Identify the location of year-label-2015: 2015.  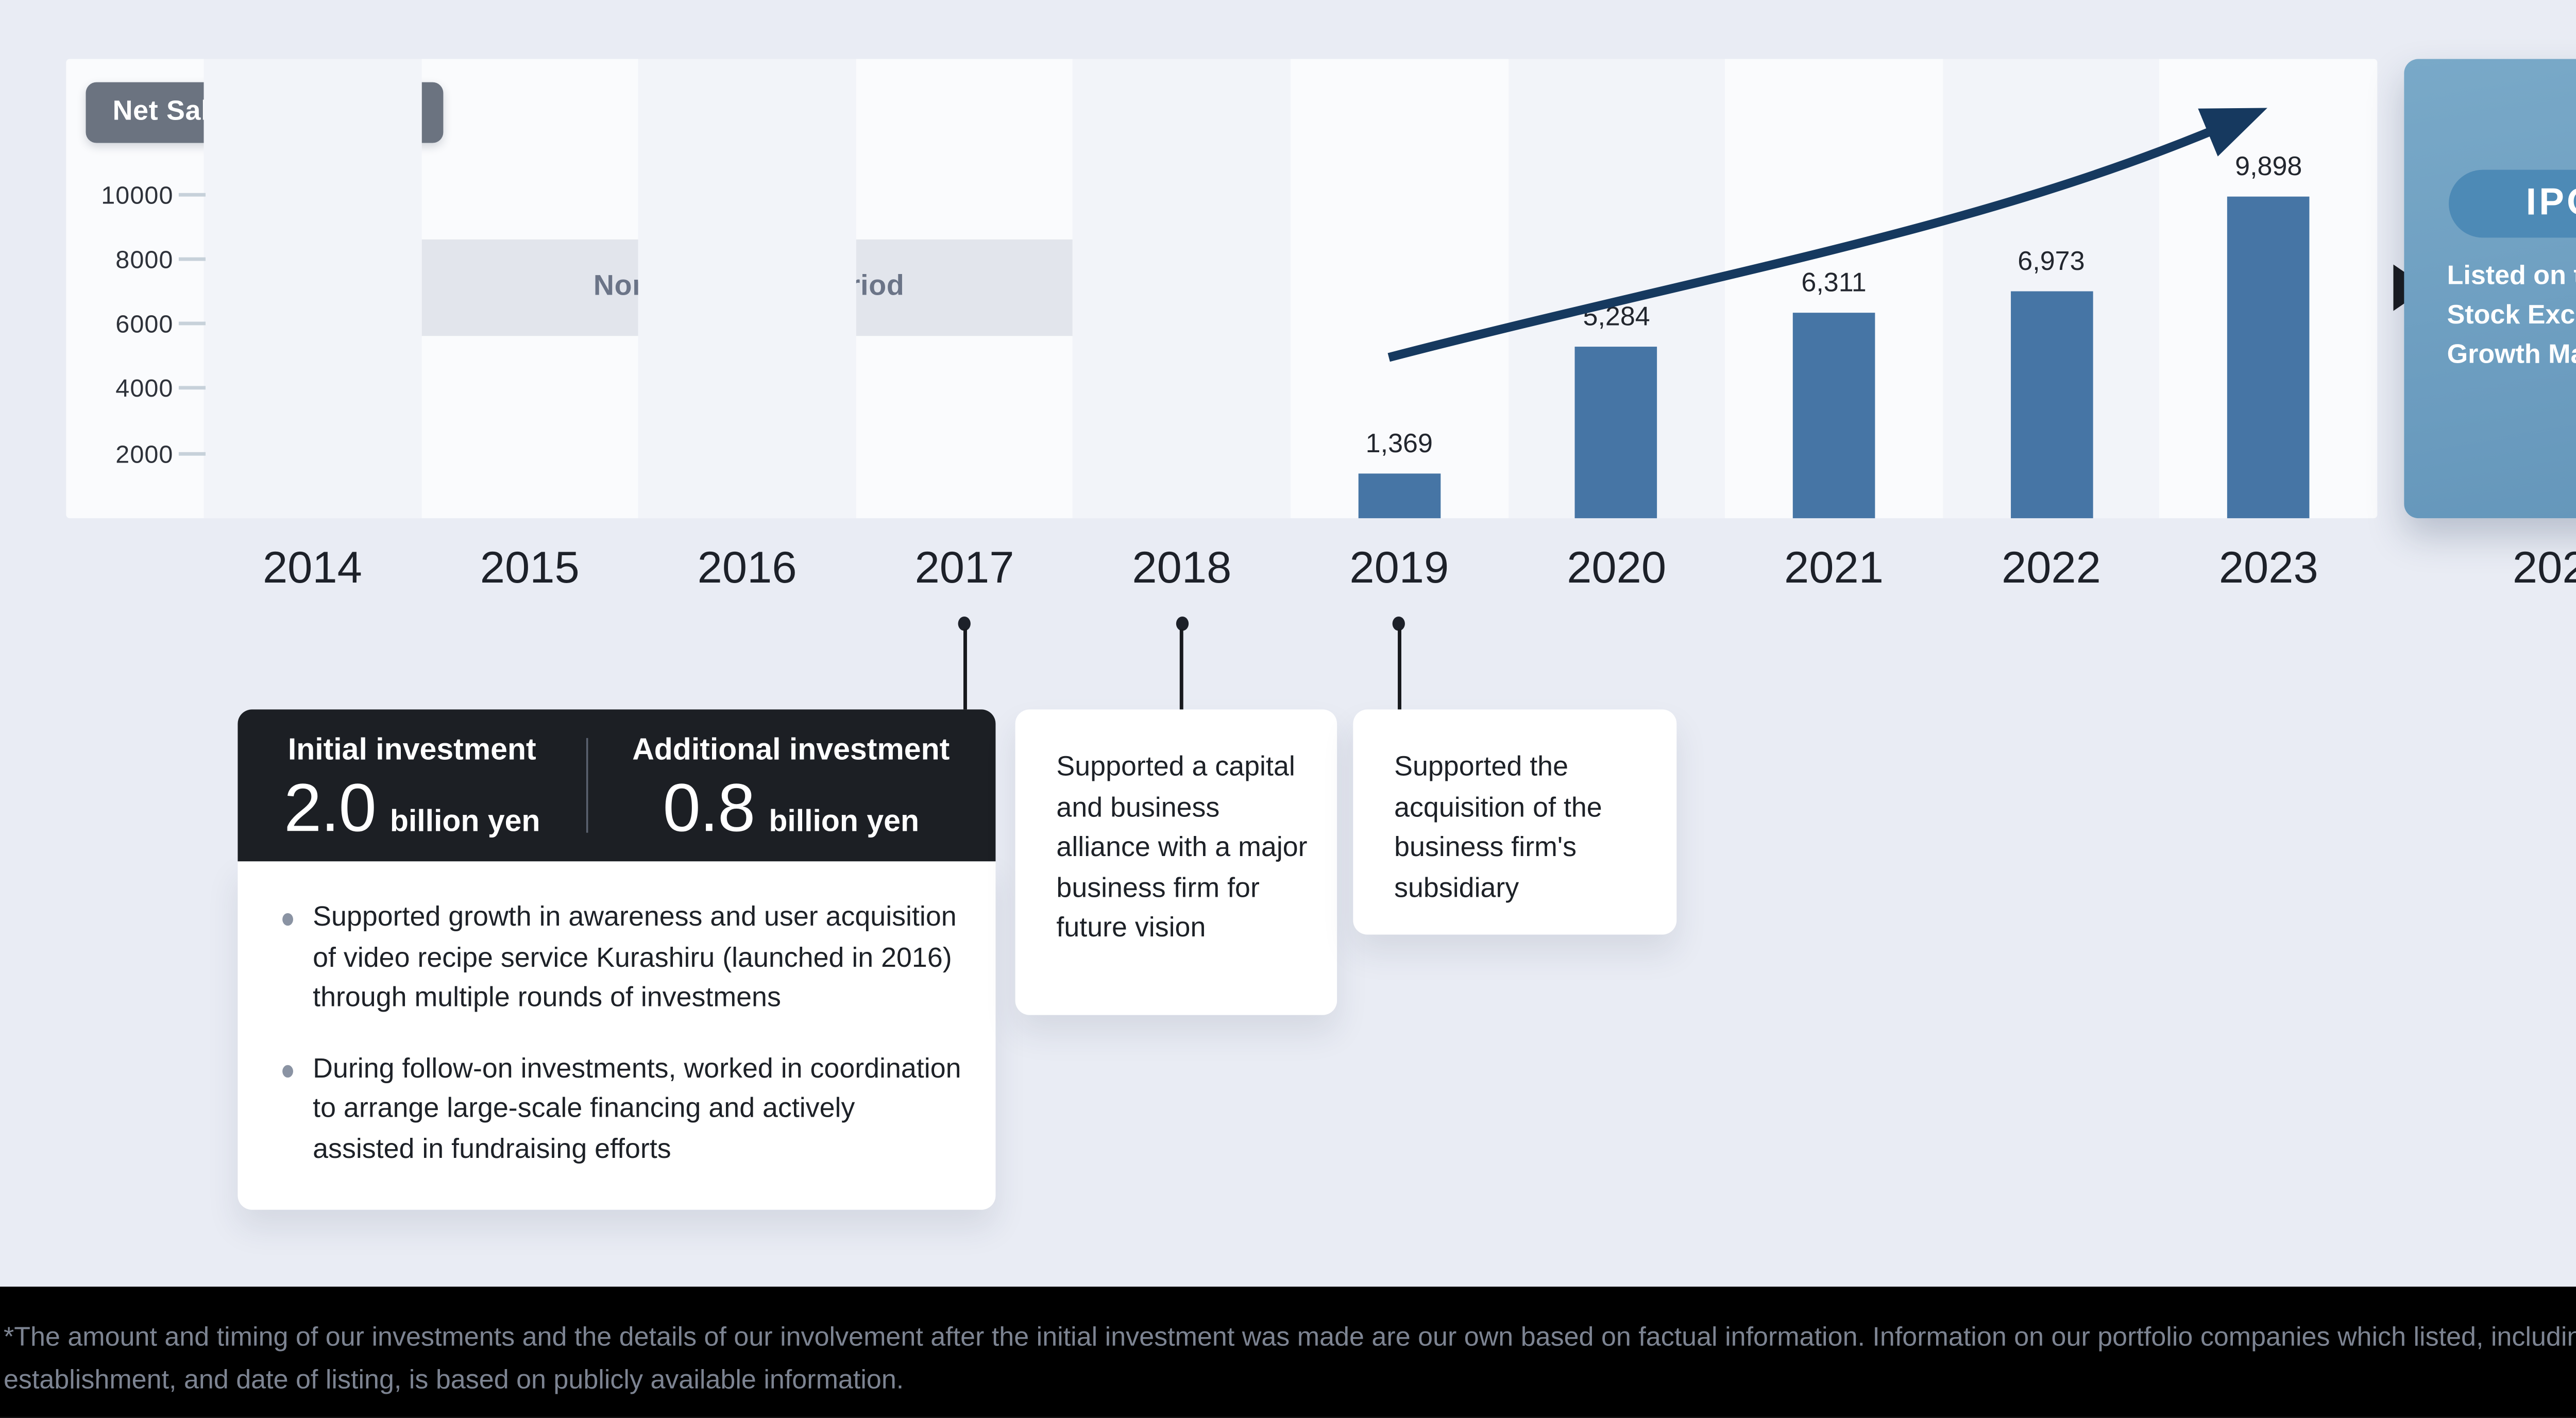
(530, 568).